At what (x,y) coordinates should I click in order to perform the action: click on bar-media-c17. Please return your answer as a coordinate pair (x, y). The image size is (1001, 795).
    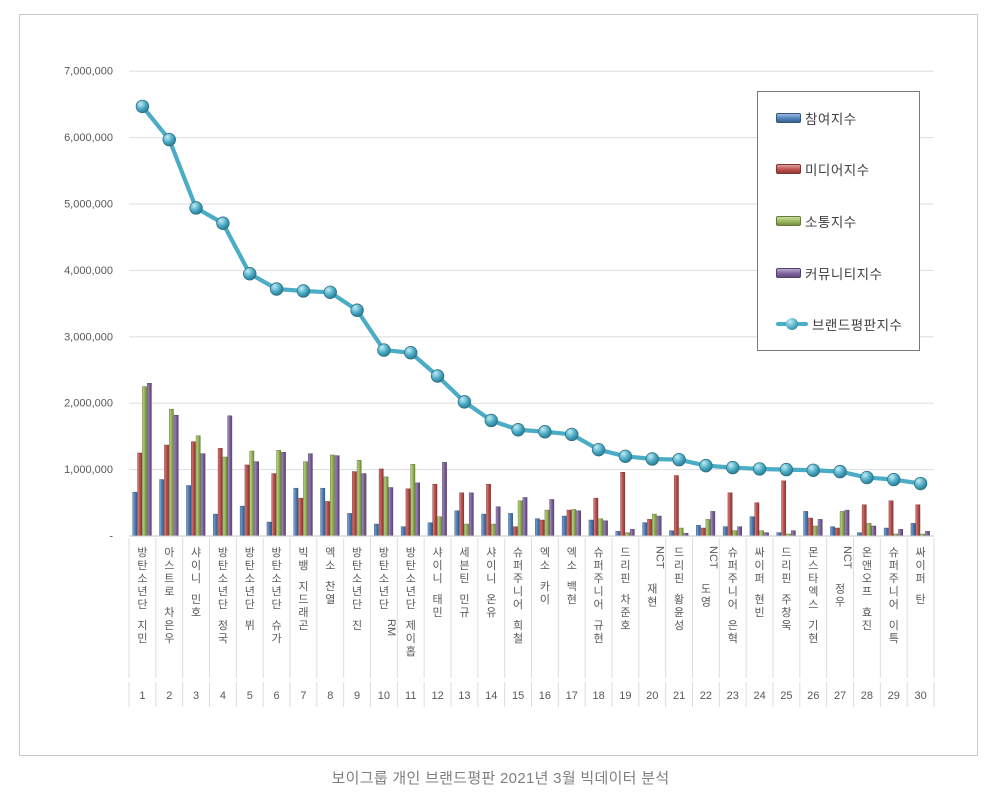
    Looking at the image, I should click on (569, 523).